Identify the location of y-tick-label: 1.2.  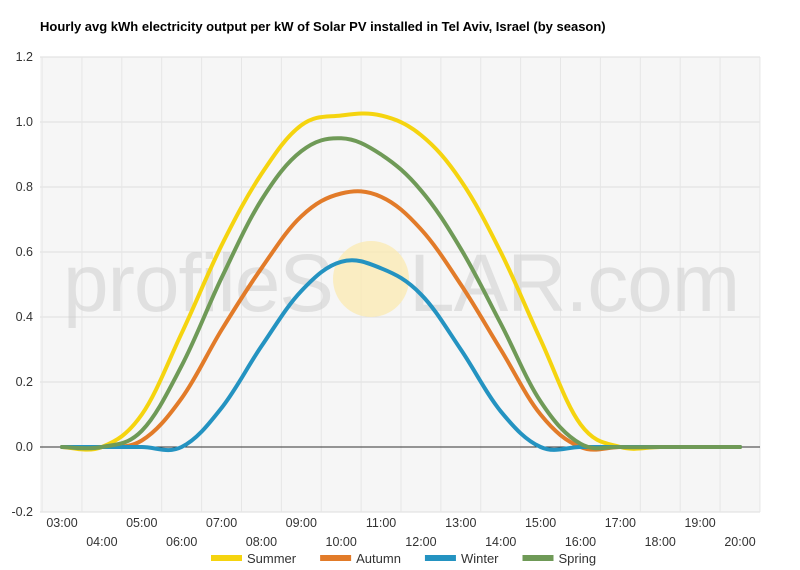
(24, 57).